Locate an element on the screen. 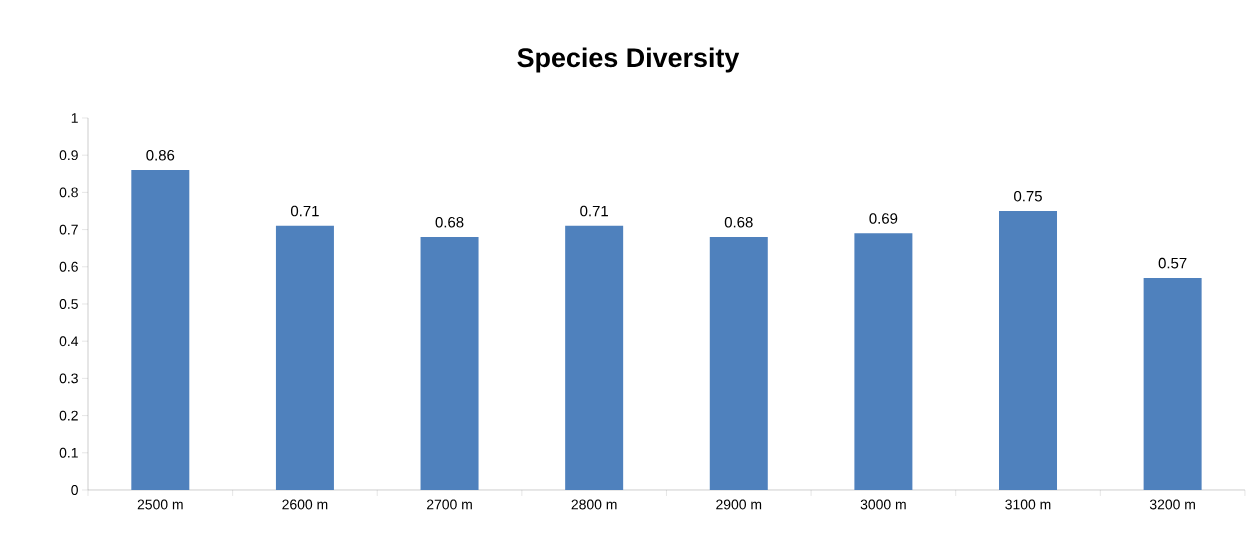 The width and height of the screenshot is (1256, 552). x-tick-label: 3000 m is located at coordinates (883, 504).